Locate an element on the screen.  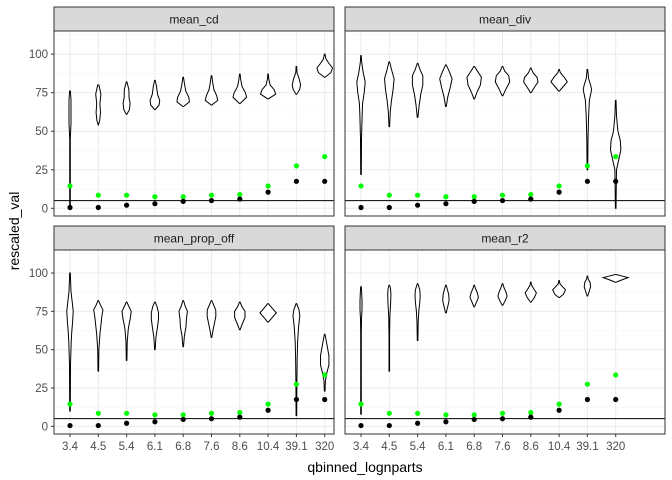
y-tick-label: 0 is located at coordinates (45, 427).